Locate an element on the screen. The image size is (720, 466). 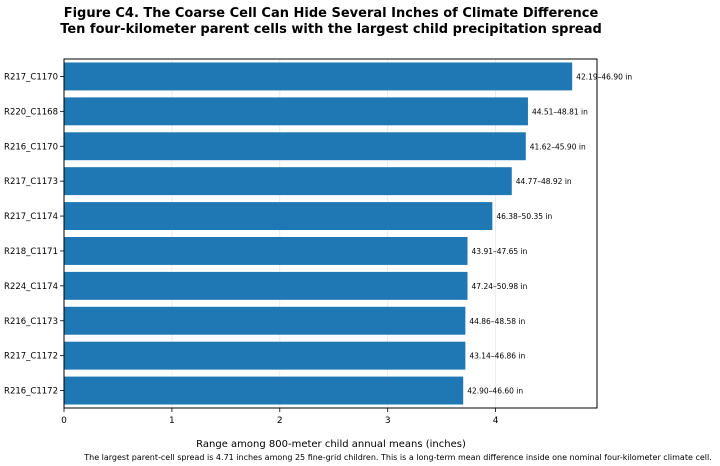
y-tick-label: R216_C1172 is located at coordinates (31, 392).